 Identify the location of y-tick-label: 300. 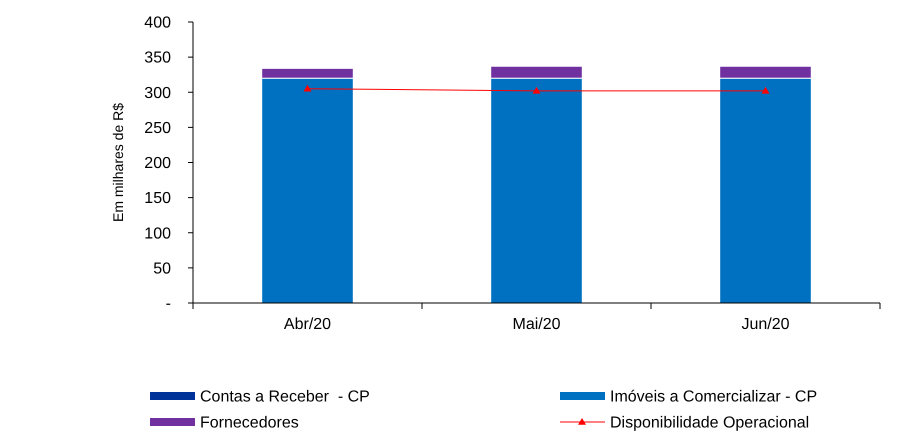
(158, 93).